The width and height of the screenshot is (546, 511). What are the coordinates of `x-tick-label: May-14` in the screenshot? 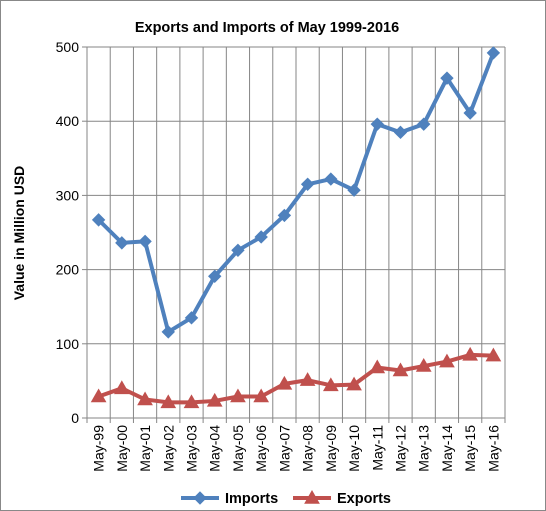 It's located at (447, 448).